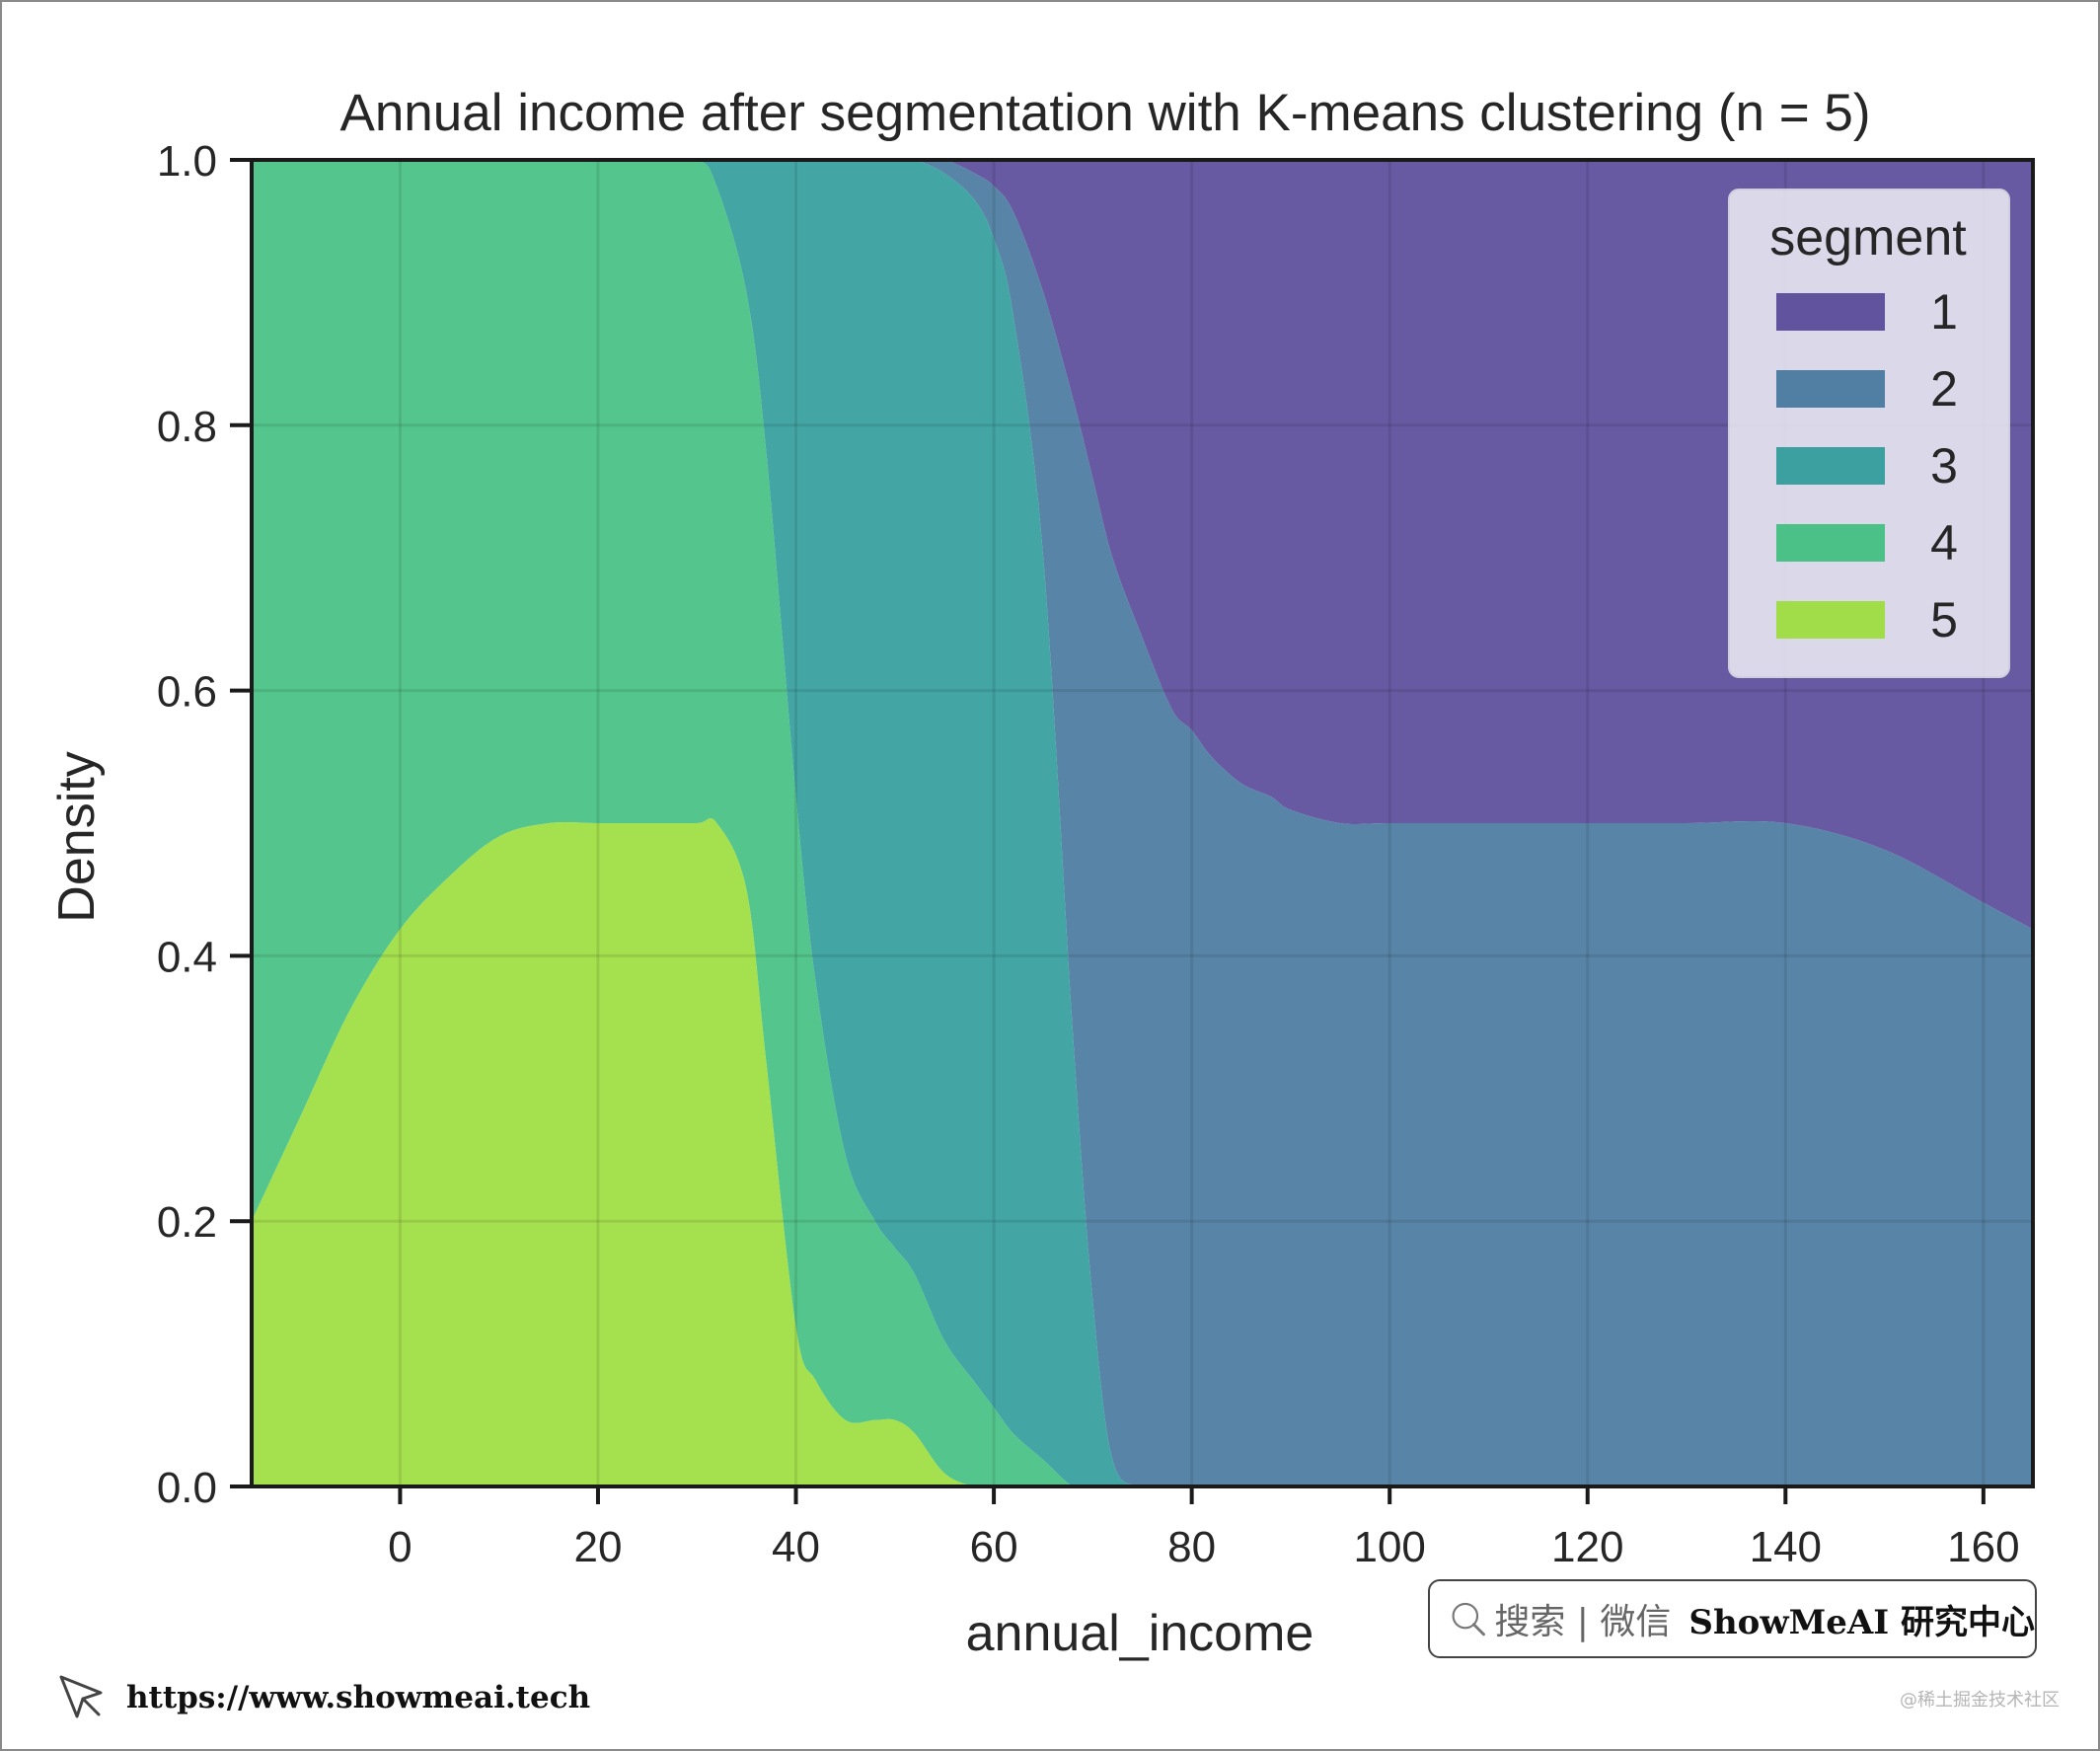 The image size is (2100, 1751). What do you see at coordinates (187, 957) in the screenshot?
I see `y-tick-label: 0.4` at bounding box center [187, 957].